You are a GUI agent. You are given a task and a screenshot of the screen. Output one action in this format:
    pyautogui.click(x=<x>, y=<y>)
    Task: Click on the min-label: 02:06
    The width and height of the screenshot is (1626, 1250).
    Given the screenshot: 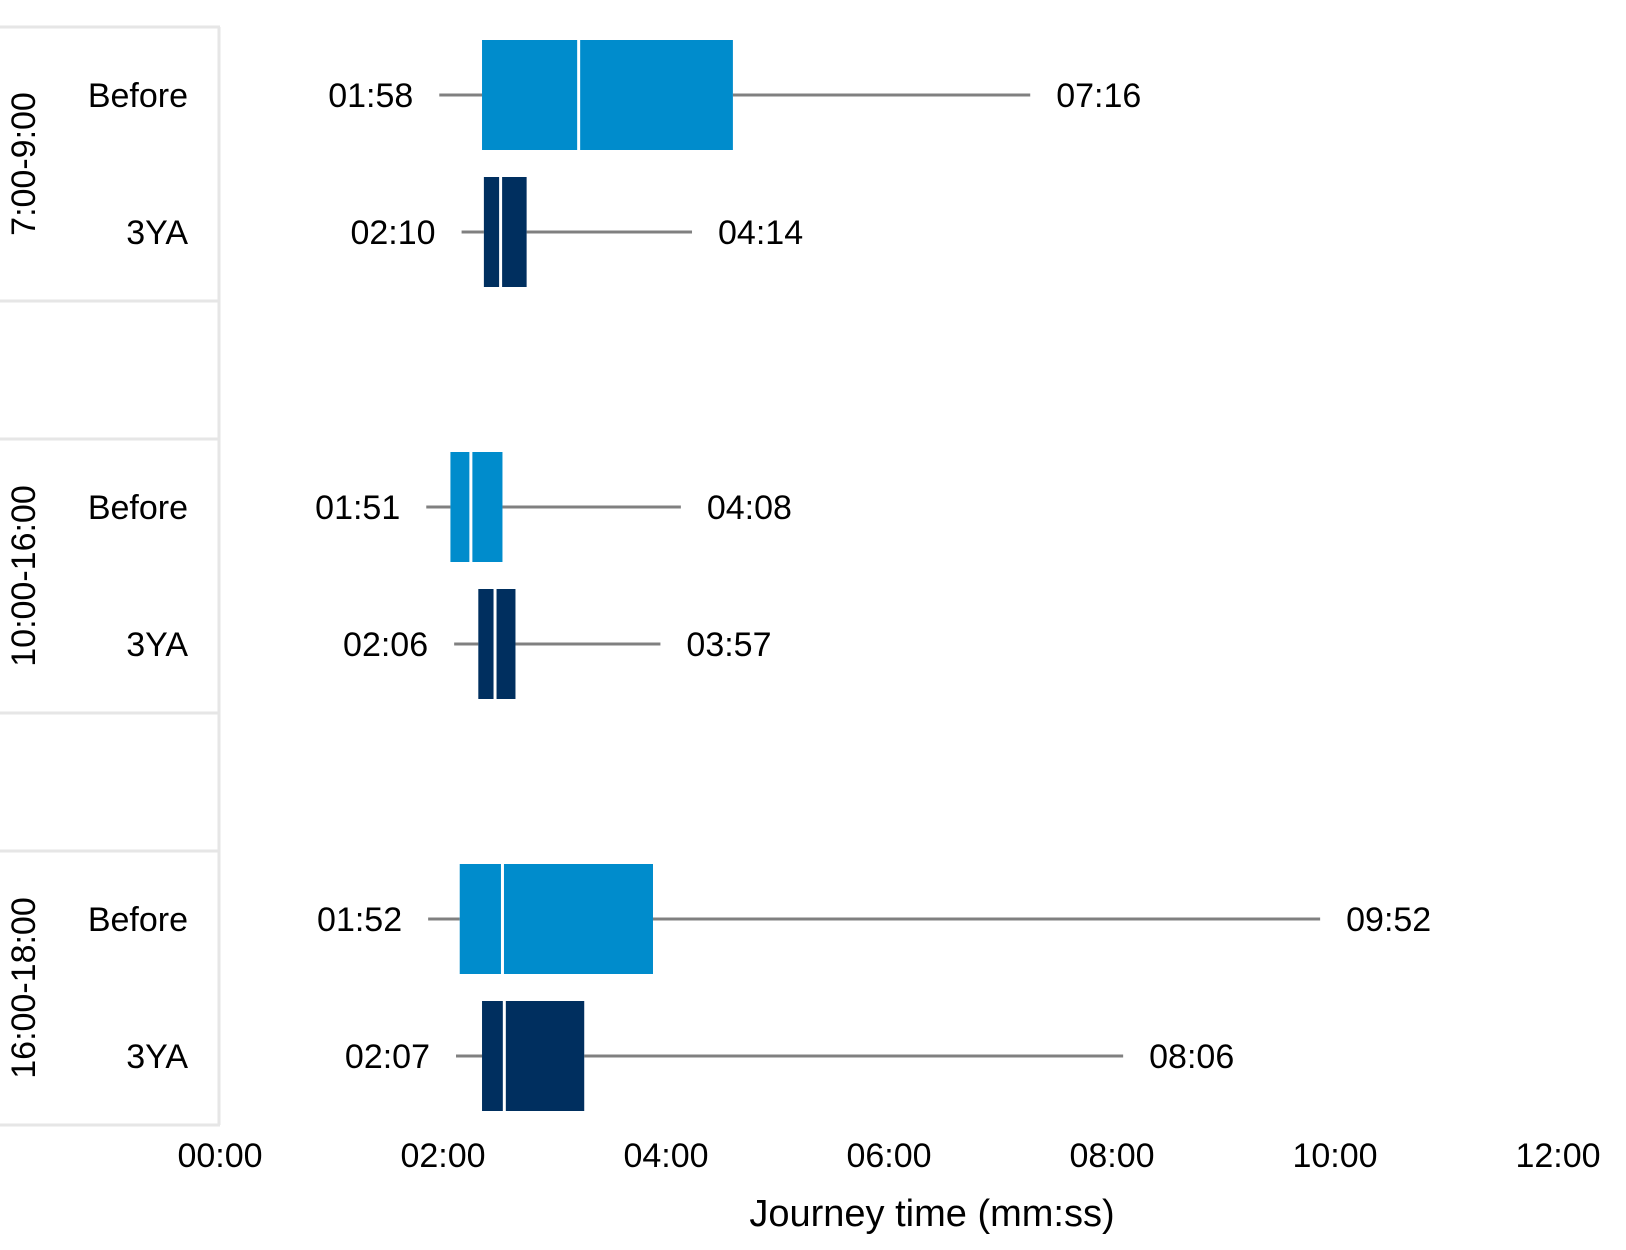 What is the action you would take?
    pyautogui.click(x=385, y=645)
    